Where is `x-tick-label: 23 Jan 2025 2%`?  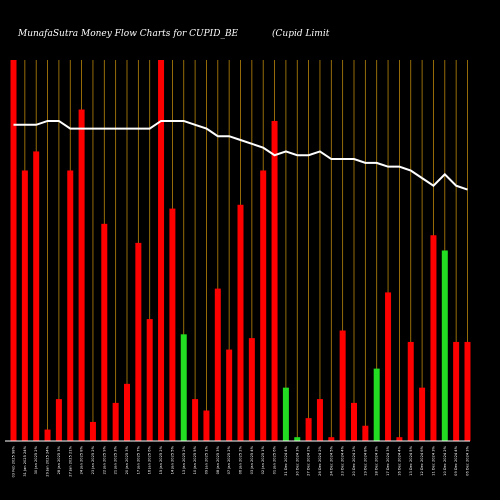 x-tick-label: 23 Jan 2025 2% is located at coordinates (93, 459).